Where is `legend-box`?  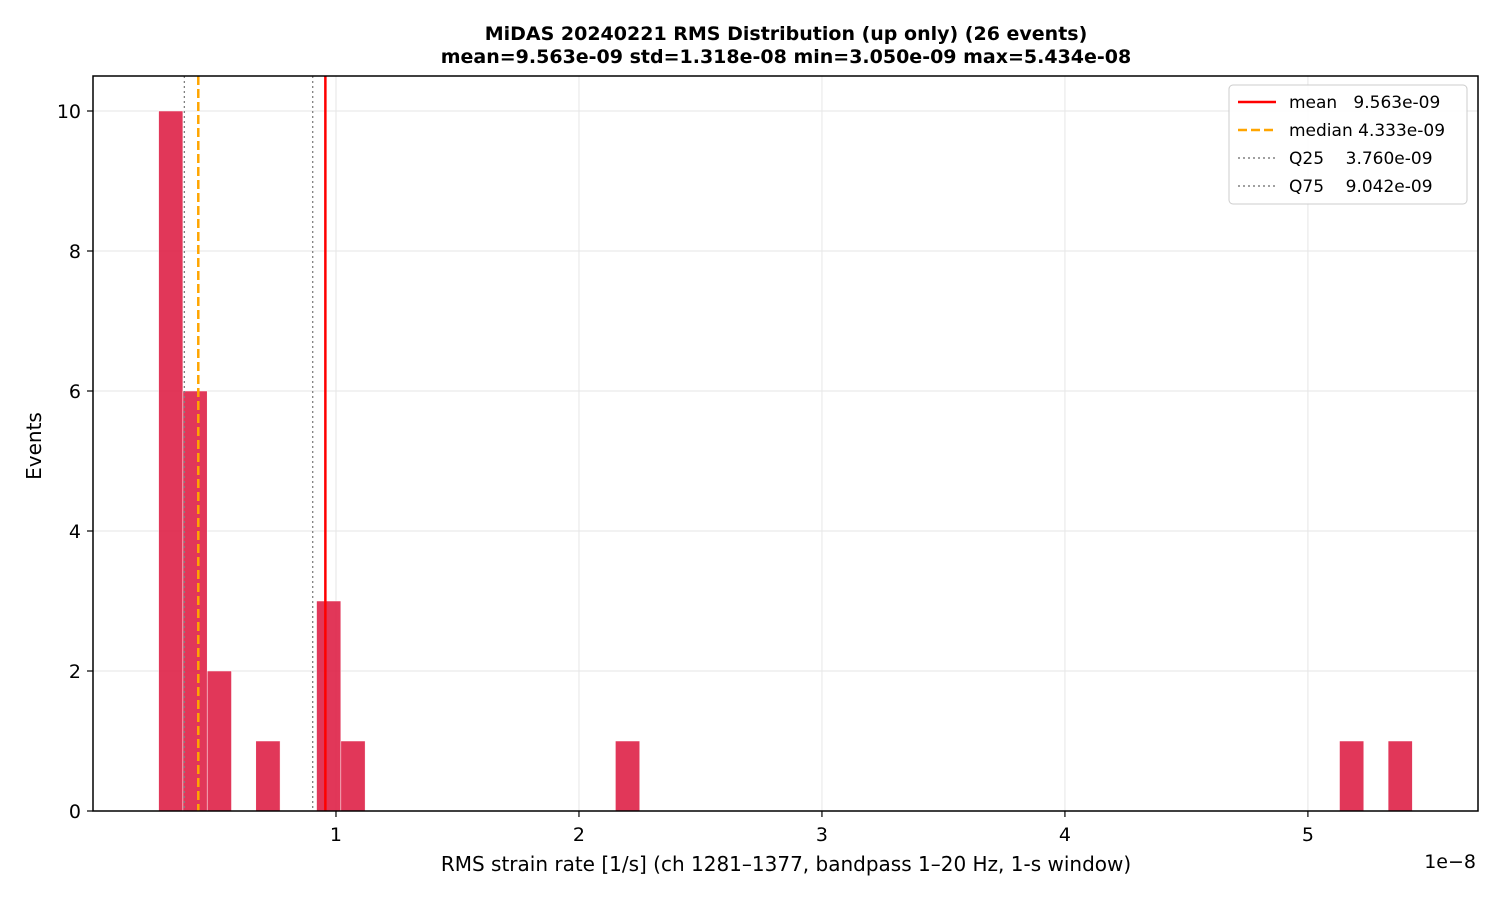 legend-box is located at coordinates (1348, 144).